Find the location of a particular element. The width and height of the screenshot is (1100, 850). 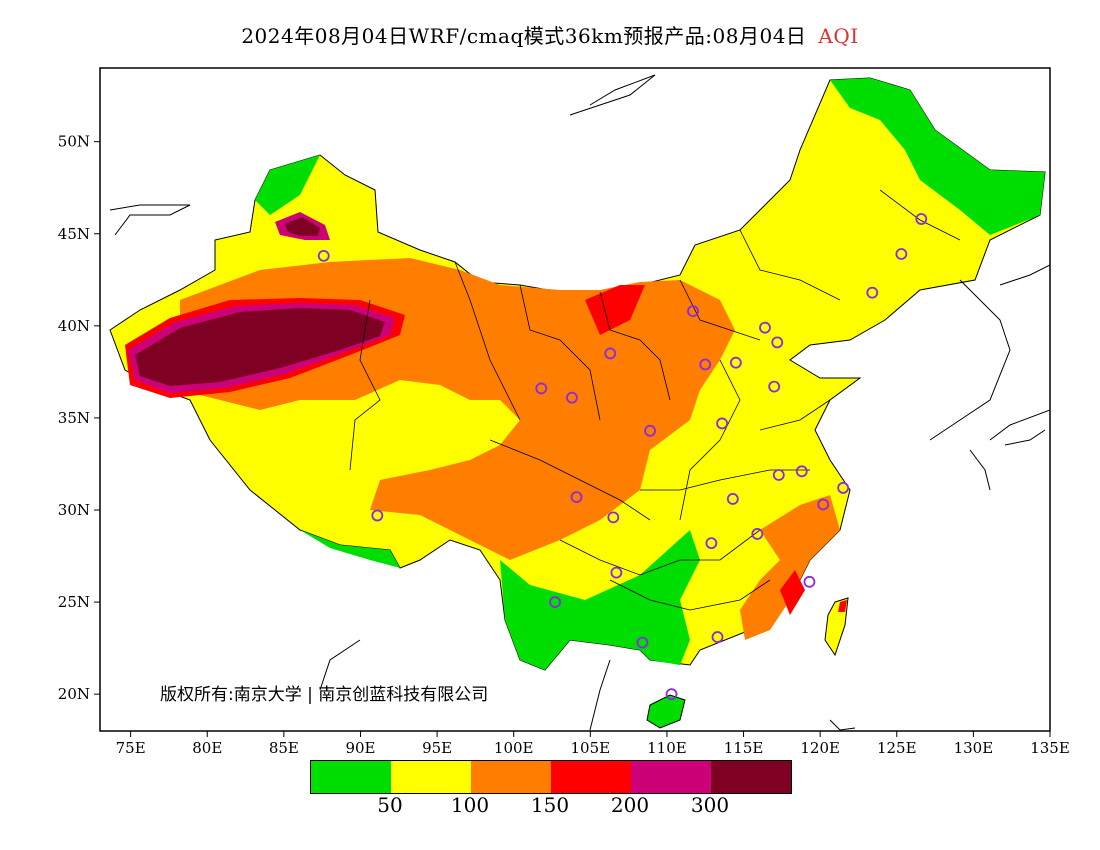

green-zone-northeast is located at coordinates (937, 156).